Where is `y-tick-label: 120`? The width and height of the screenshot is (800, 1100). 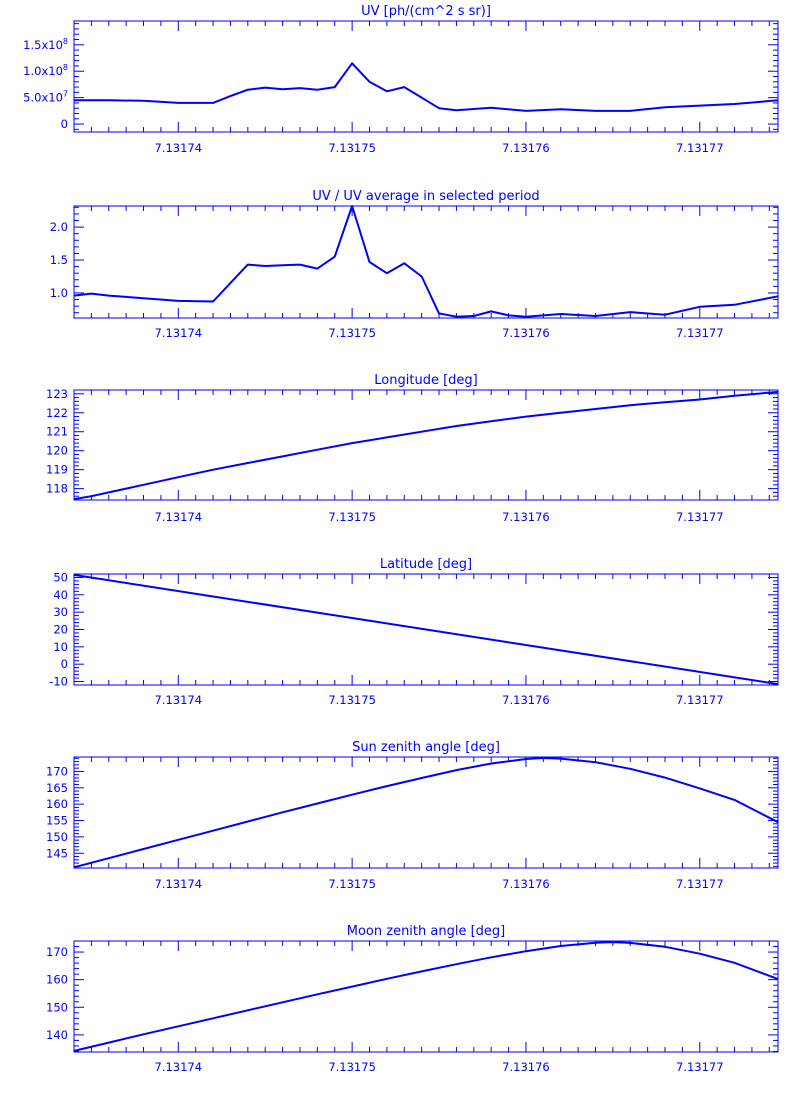 y-tick-label: 120 is located at coordinates (57, 451).